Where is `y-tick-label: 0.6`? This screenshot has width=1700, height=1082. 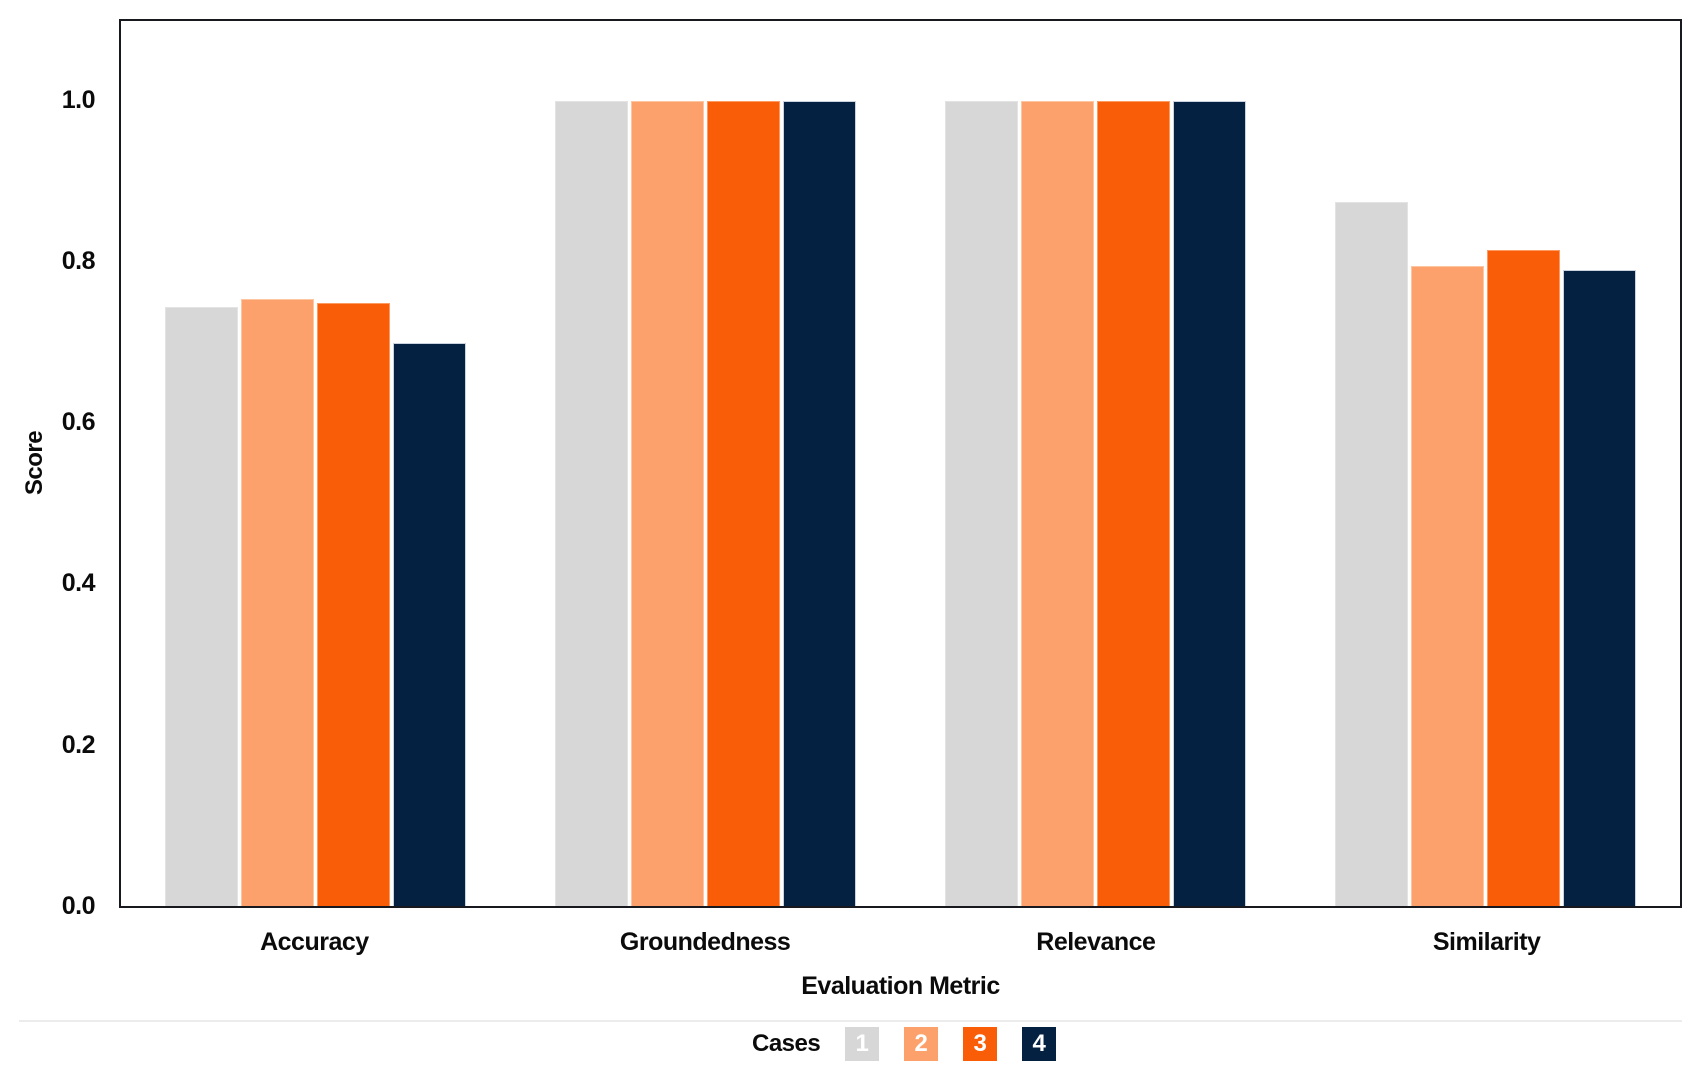 y-tick-label: 0.6 is located at coordinates (78, 422).